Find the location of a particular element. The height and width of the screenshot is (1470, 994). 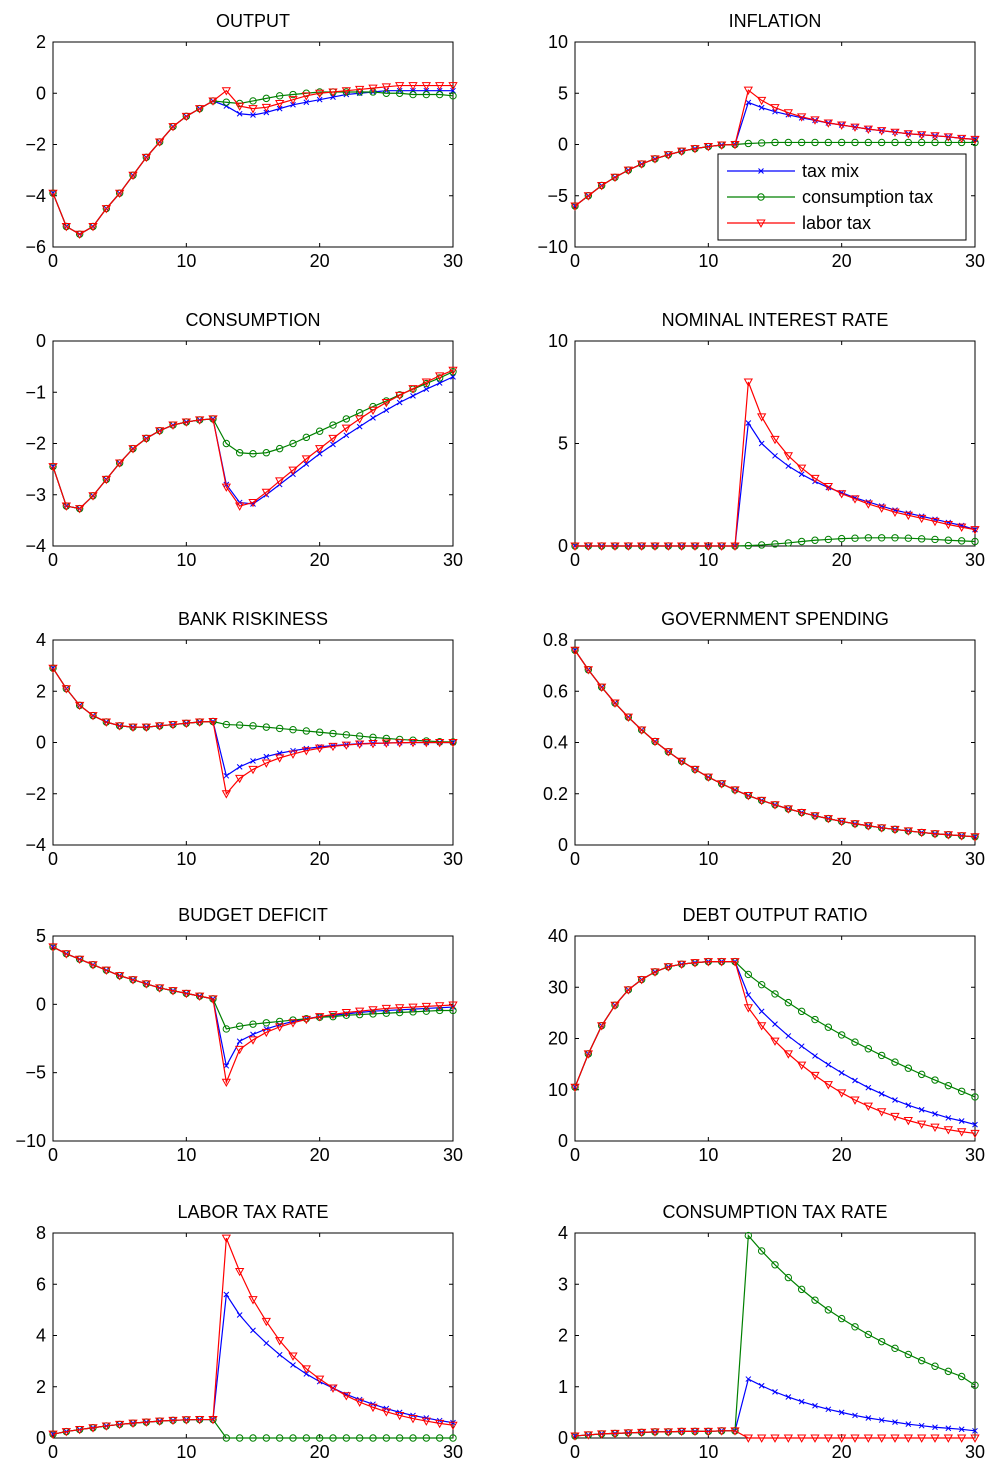

panel-title: DEBT OUTPUT RATIO is located at coordinates (774, 915).